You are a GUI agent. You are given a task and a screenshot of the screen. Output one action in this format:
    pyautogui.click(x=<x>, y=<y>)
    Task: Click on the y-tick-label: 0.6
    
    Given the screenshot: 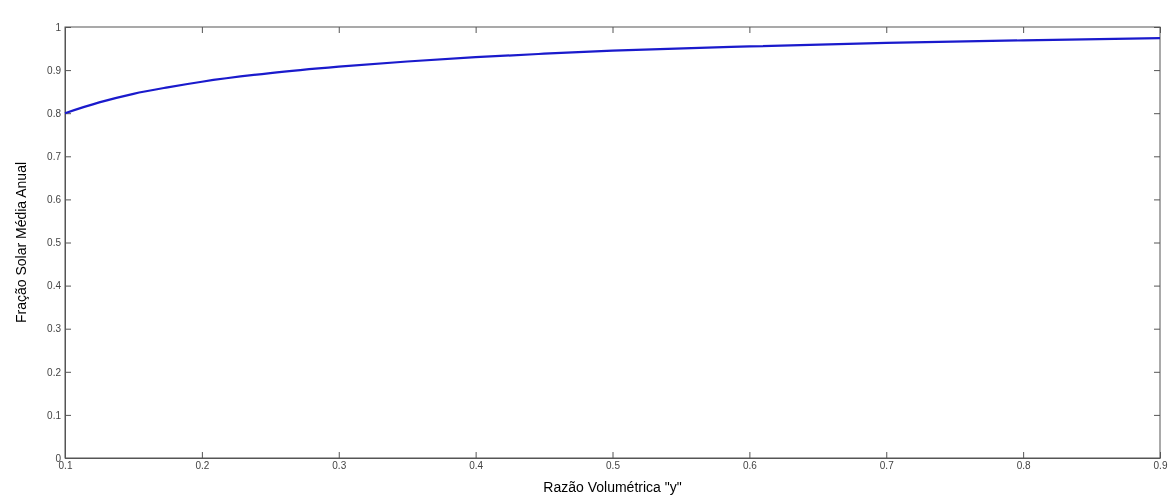 What is the action you would take?
    pyautogui.click(x=54, y=200)
    